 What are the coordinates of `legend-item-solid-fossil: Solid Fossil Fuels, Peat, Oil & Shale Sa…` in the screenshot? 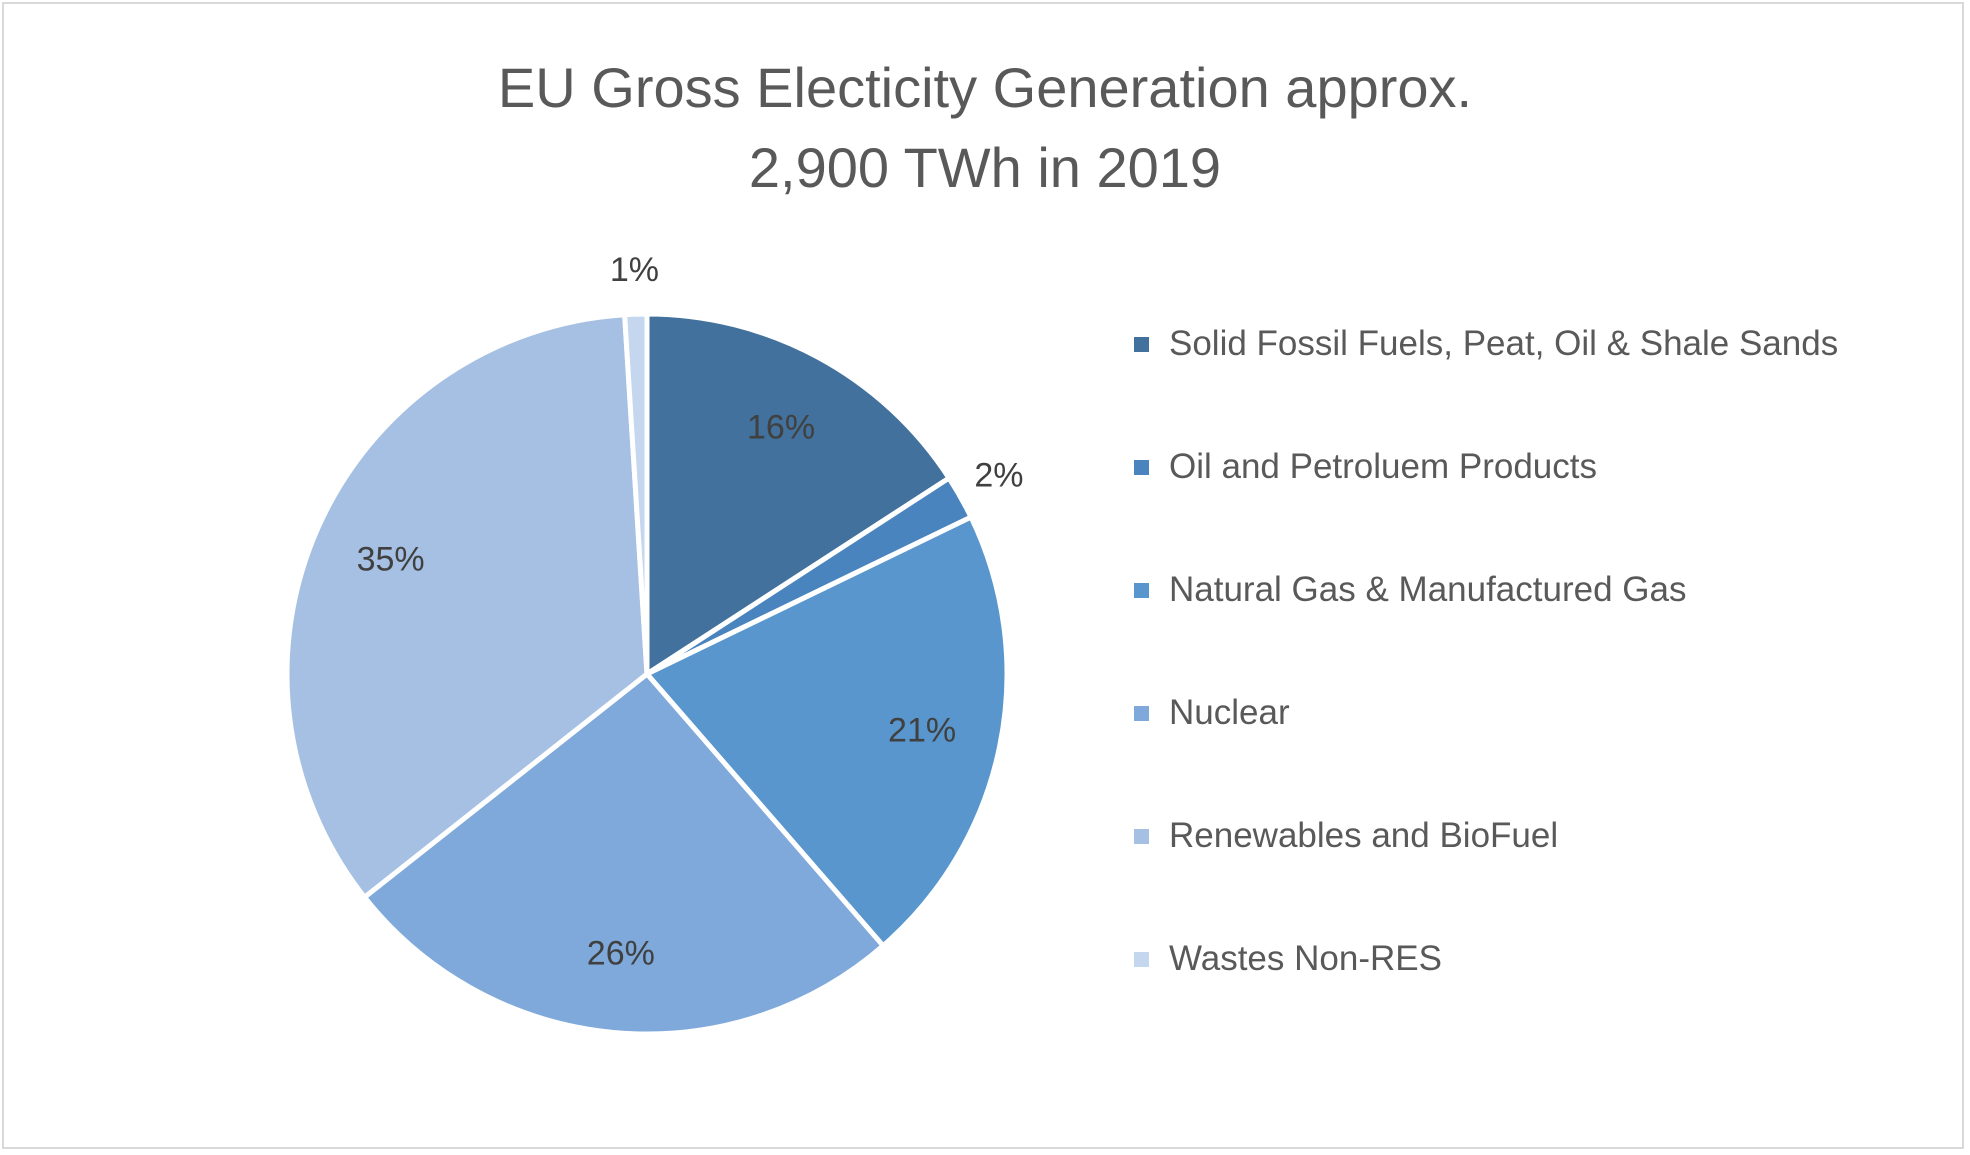 It's located at (1486, 344).